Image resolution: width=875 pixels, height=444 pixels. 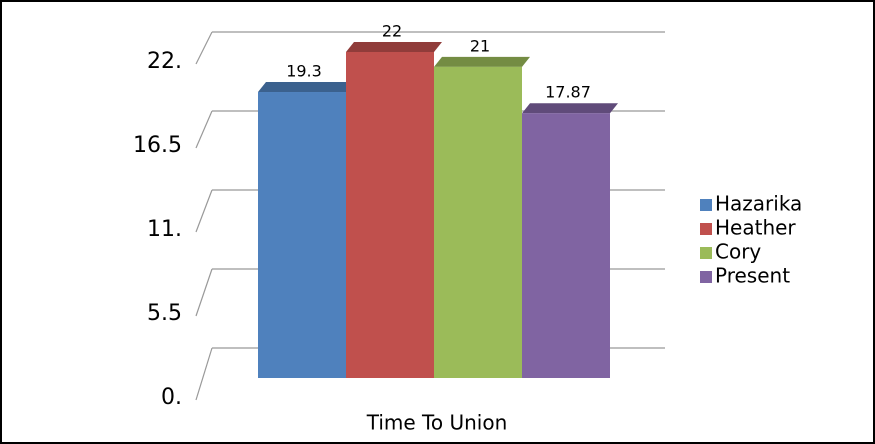 What do you see at coordinates (568, 92) in the screenshot?
I see `data-label: 17.87` at bounding box center [568, 92].